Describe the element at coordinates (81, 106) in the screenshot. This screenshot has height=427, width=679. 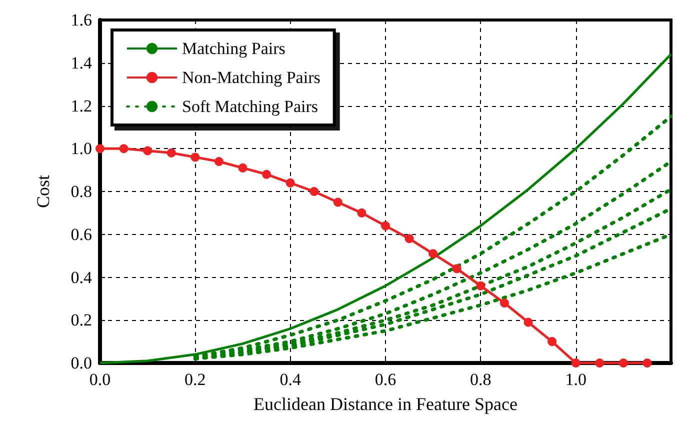
I see `y-tick-label: 1.2` at that location.